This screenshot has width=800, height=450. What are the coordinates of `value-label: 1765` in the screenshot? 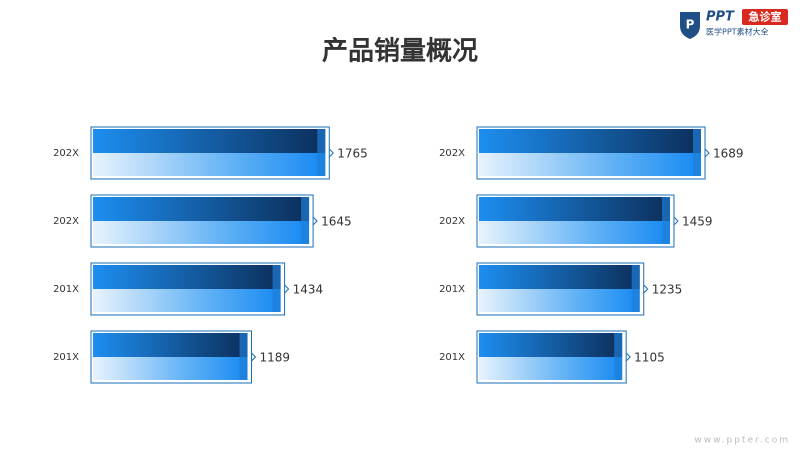 It's located at (352, 154).